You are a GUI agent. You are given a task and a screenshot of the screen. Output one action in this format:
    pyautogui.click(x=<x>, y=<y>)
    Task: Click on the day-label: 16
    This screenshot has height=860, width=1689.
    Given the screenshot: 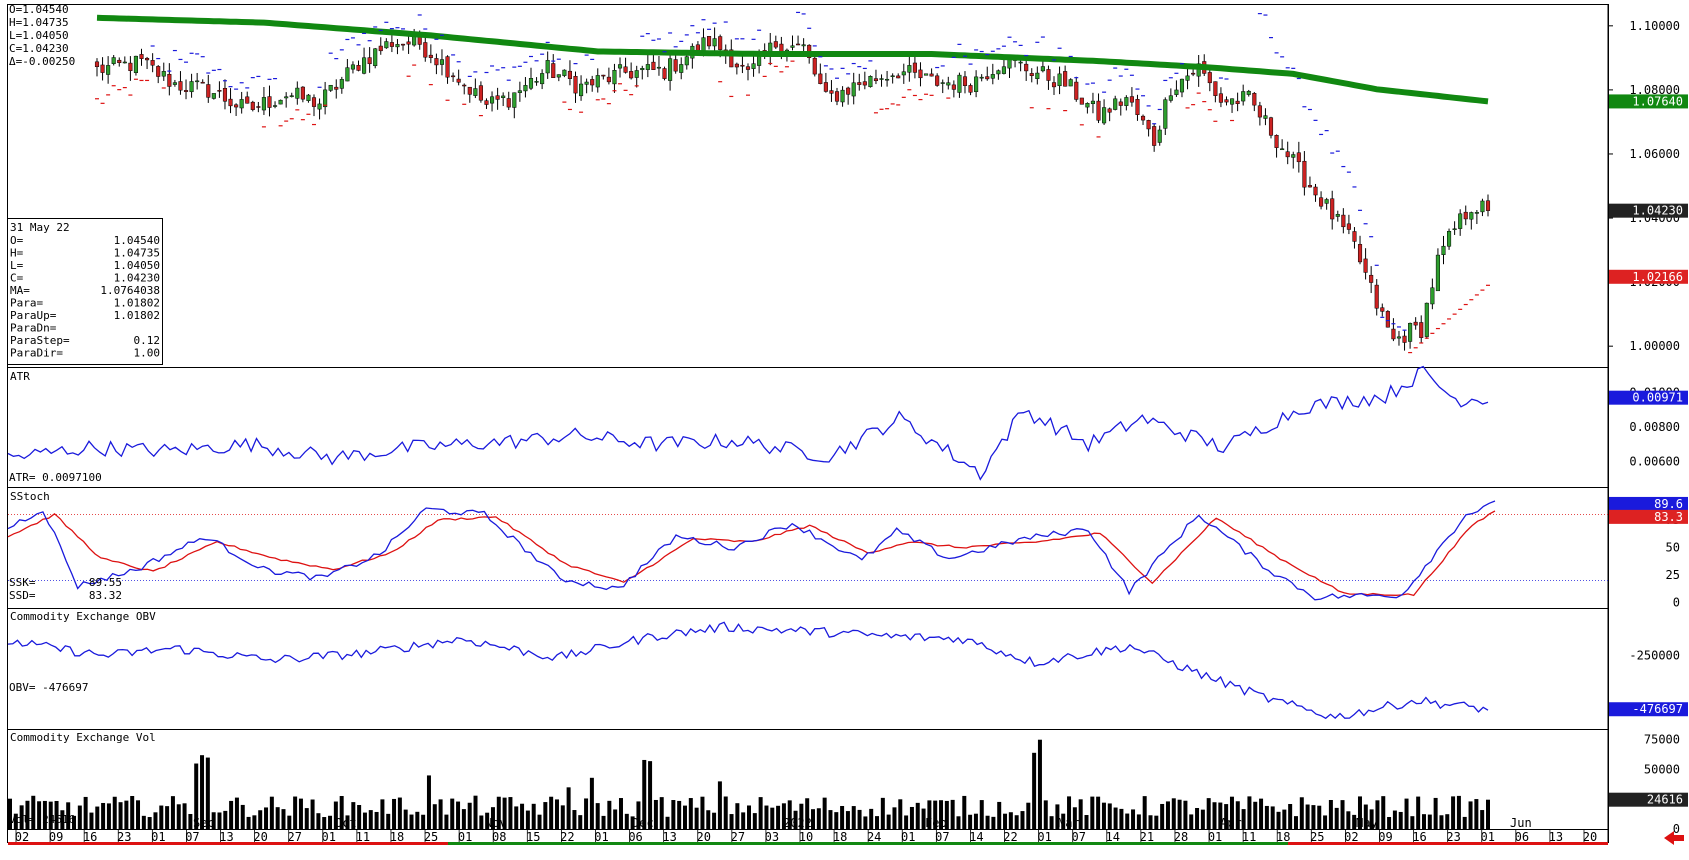 What is the action you would take?
    pyautogui.click(x=1419, y=837)
    